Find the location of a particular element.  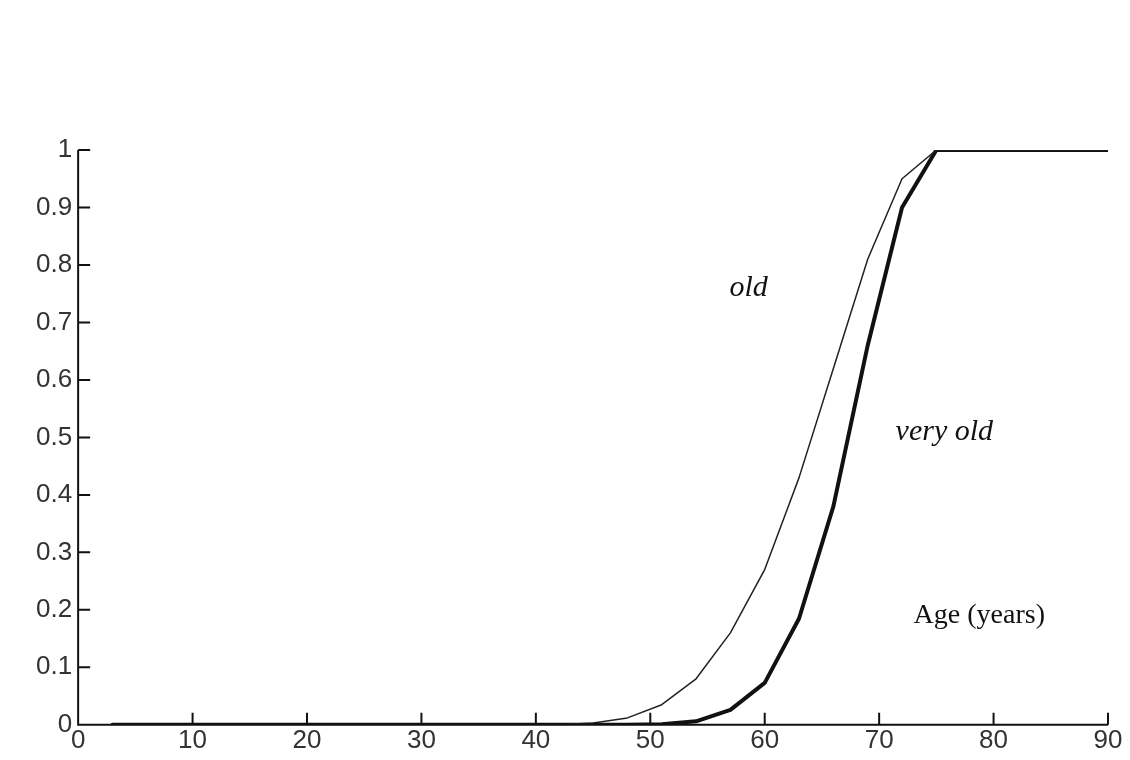

y-tick-label: 0.6 is located at coordinates (54, 378).